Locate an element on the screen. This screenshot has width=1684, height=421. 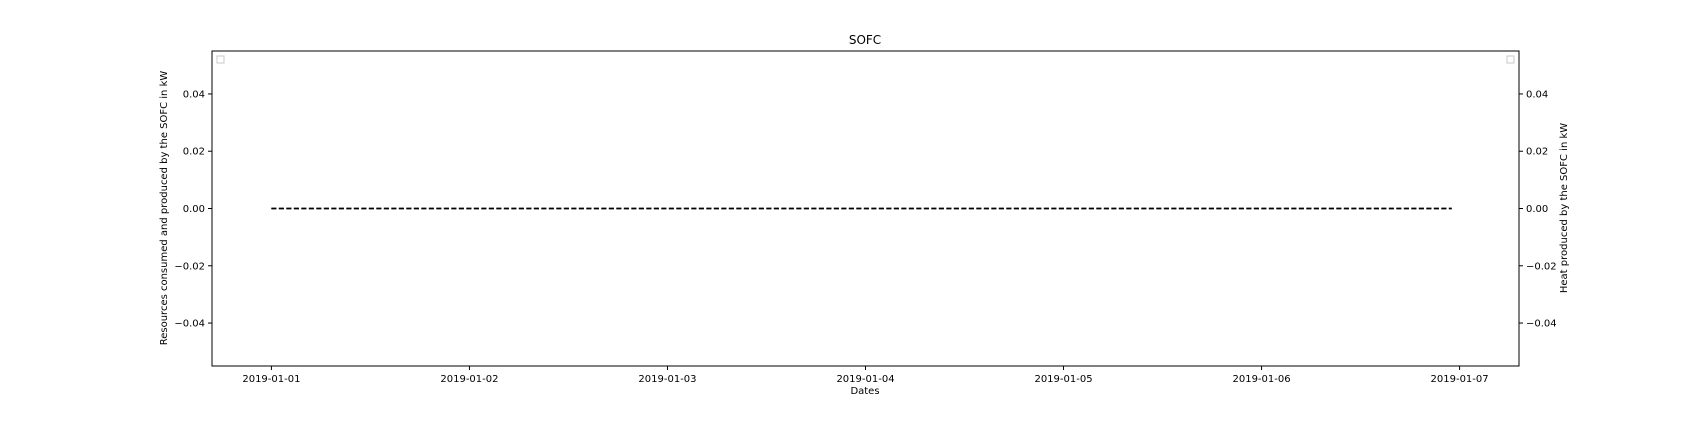
y-tick-label: −0.02 is located at coordinates (189, 266).